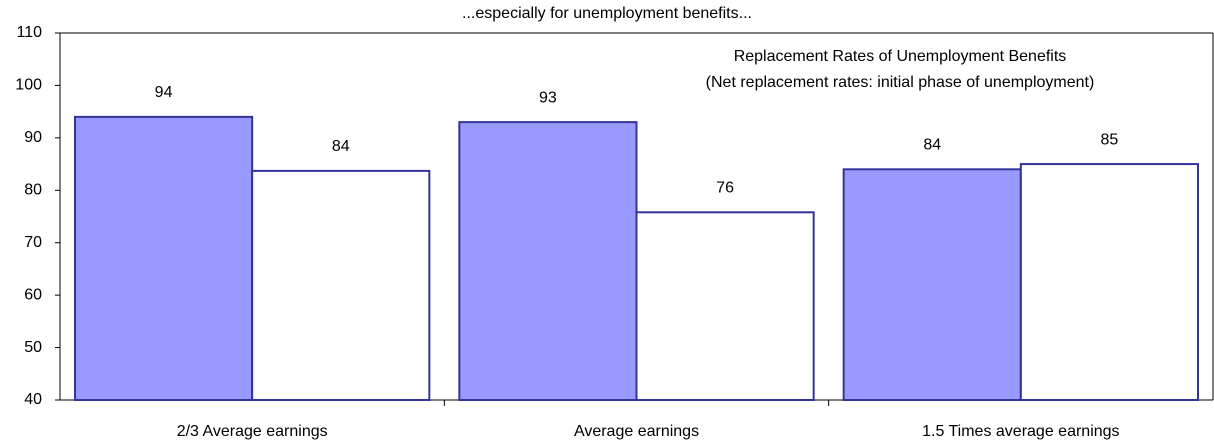 The width and height of the screenshot is (1214, 447). What do you see at coordinates (28, 85) in the screenshot?
I see `y-tick-label: 100` at bounding box center [28, 85].